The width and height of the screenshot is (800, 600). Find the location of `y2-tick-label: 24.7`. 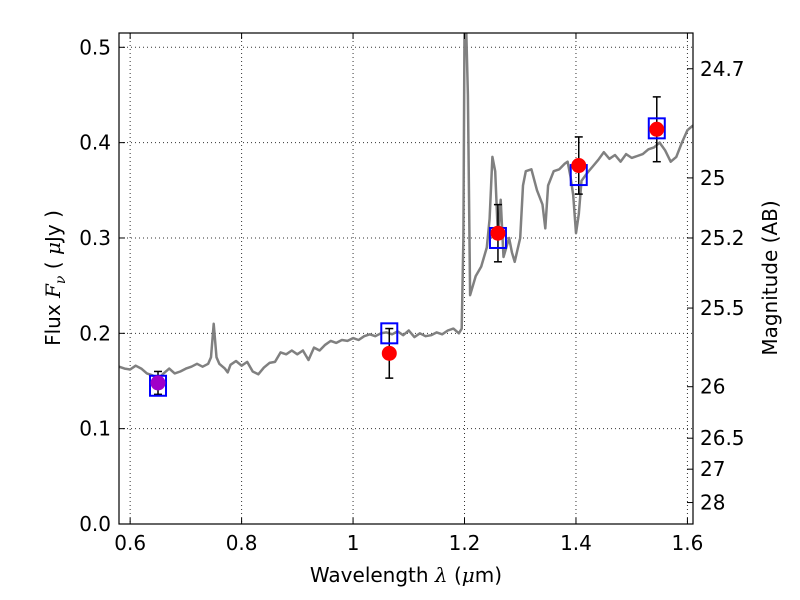

y2-tick-label: 24.7 is located at coordinates (722, 69).